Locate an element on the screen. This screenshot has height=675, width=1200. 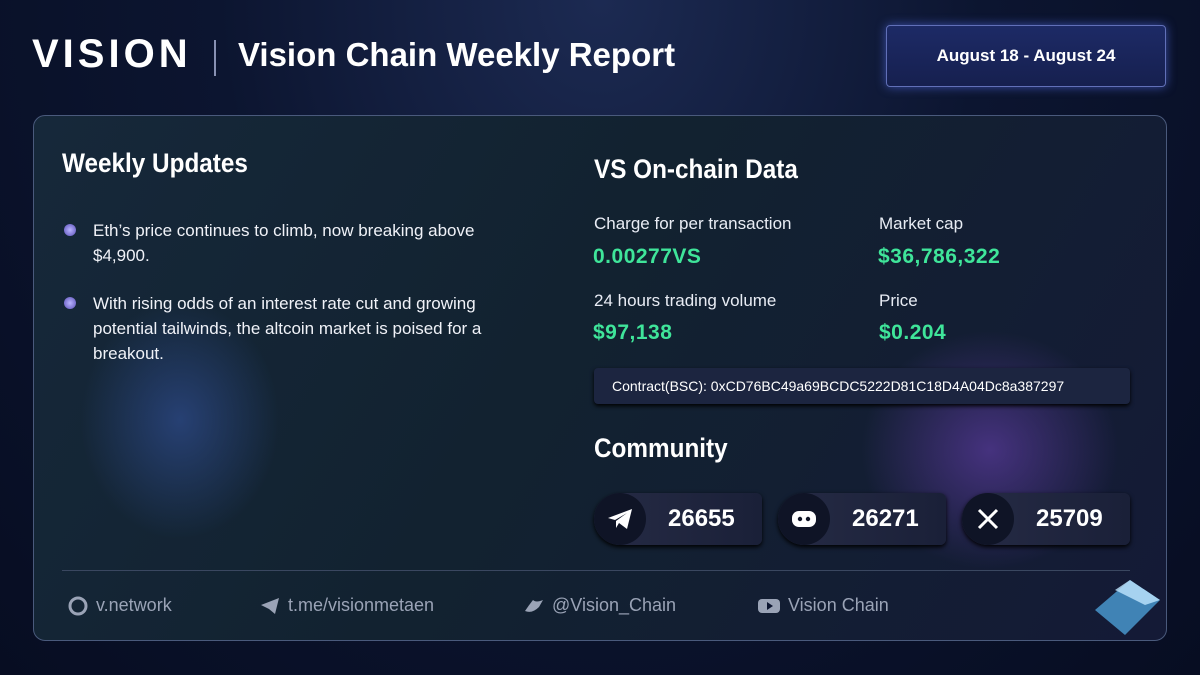
community-pill: 25709 is located at coordinates (1046, 519).